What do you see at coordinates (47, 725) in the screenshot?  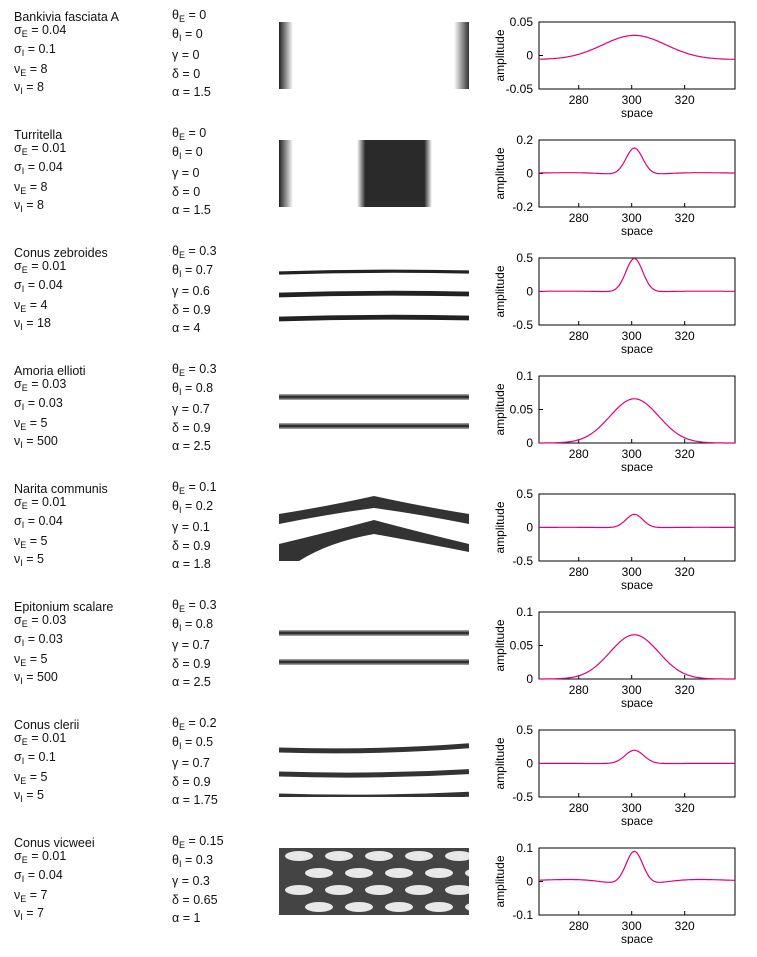 I see `species-name: Conus clerii` at bounding box center [47, 725].